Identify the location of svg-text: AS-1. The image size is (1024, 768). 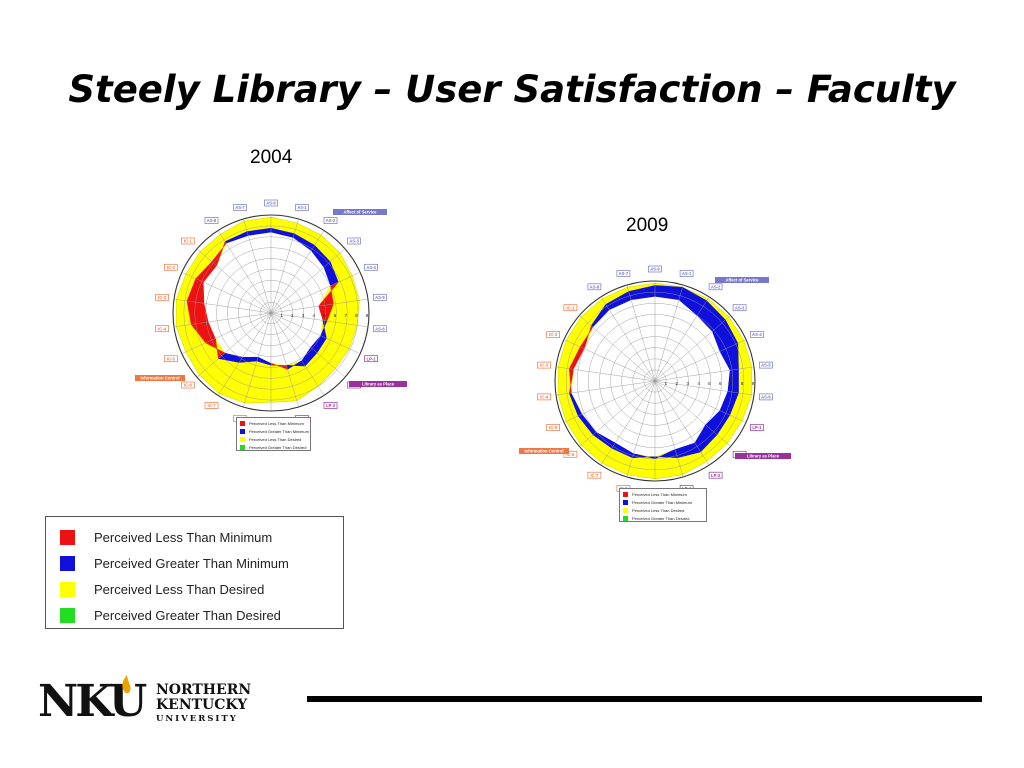
(687, 273).